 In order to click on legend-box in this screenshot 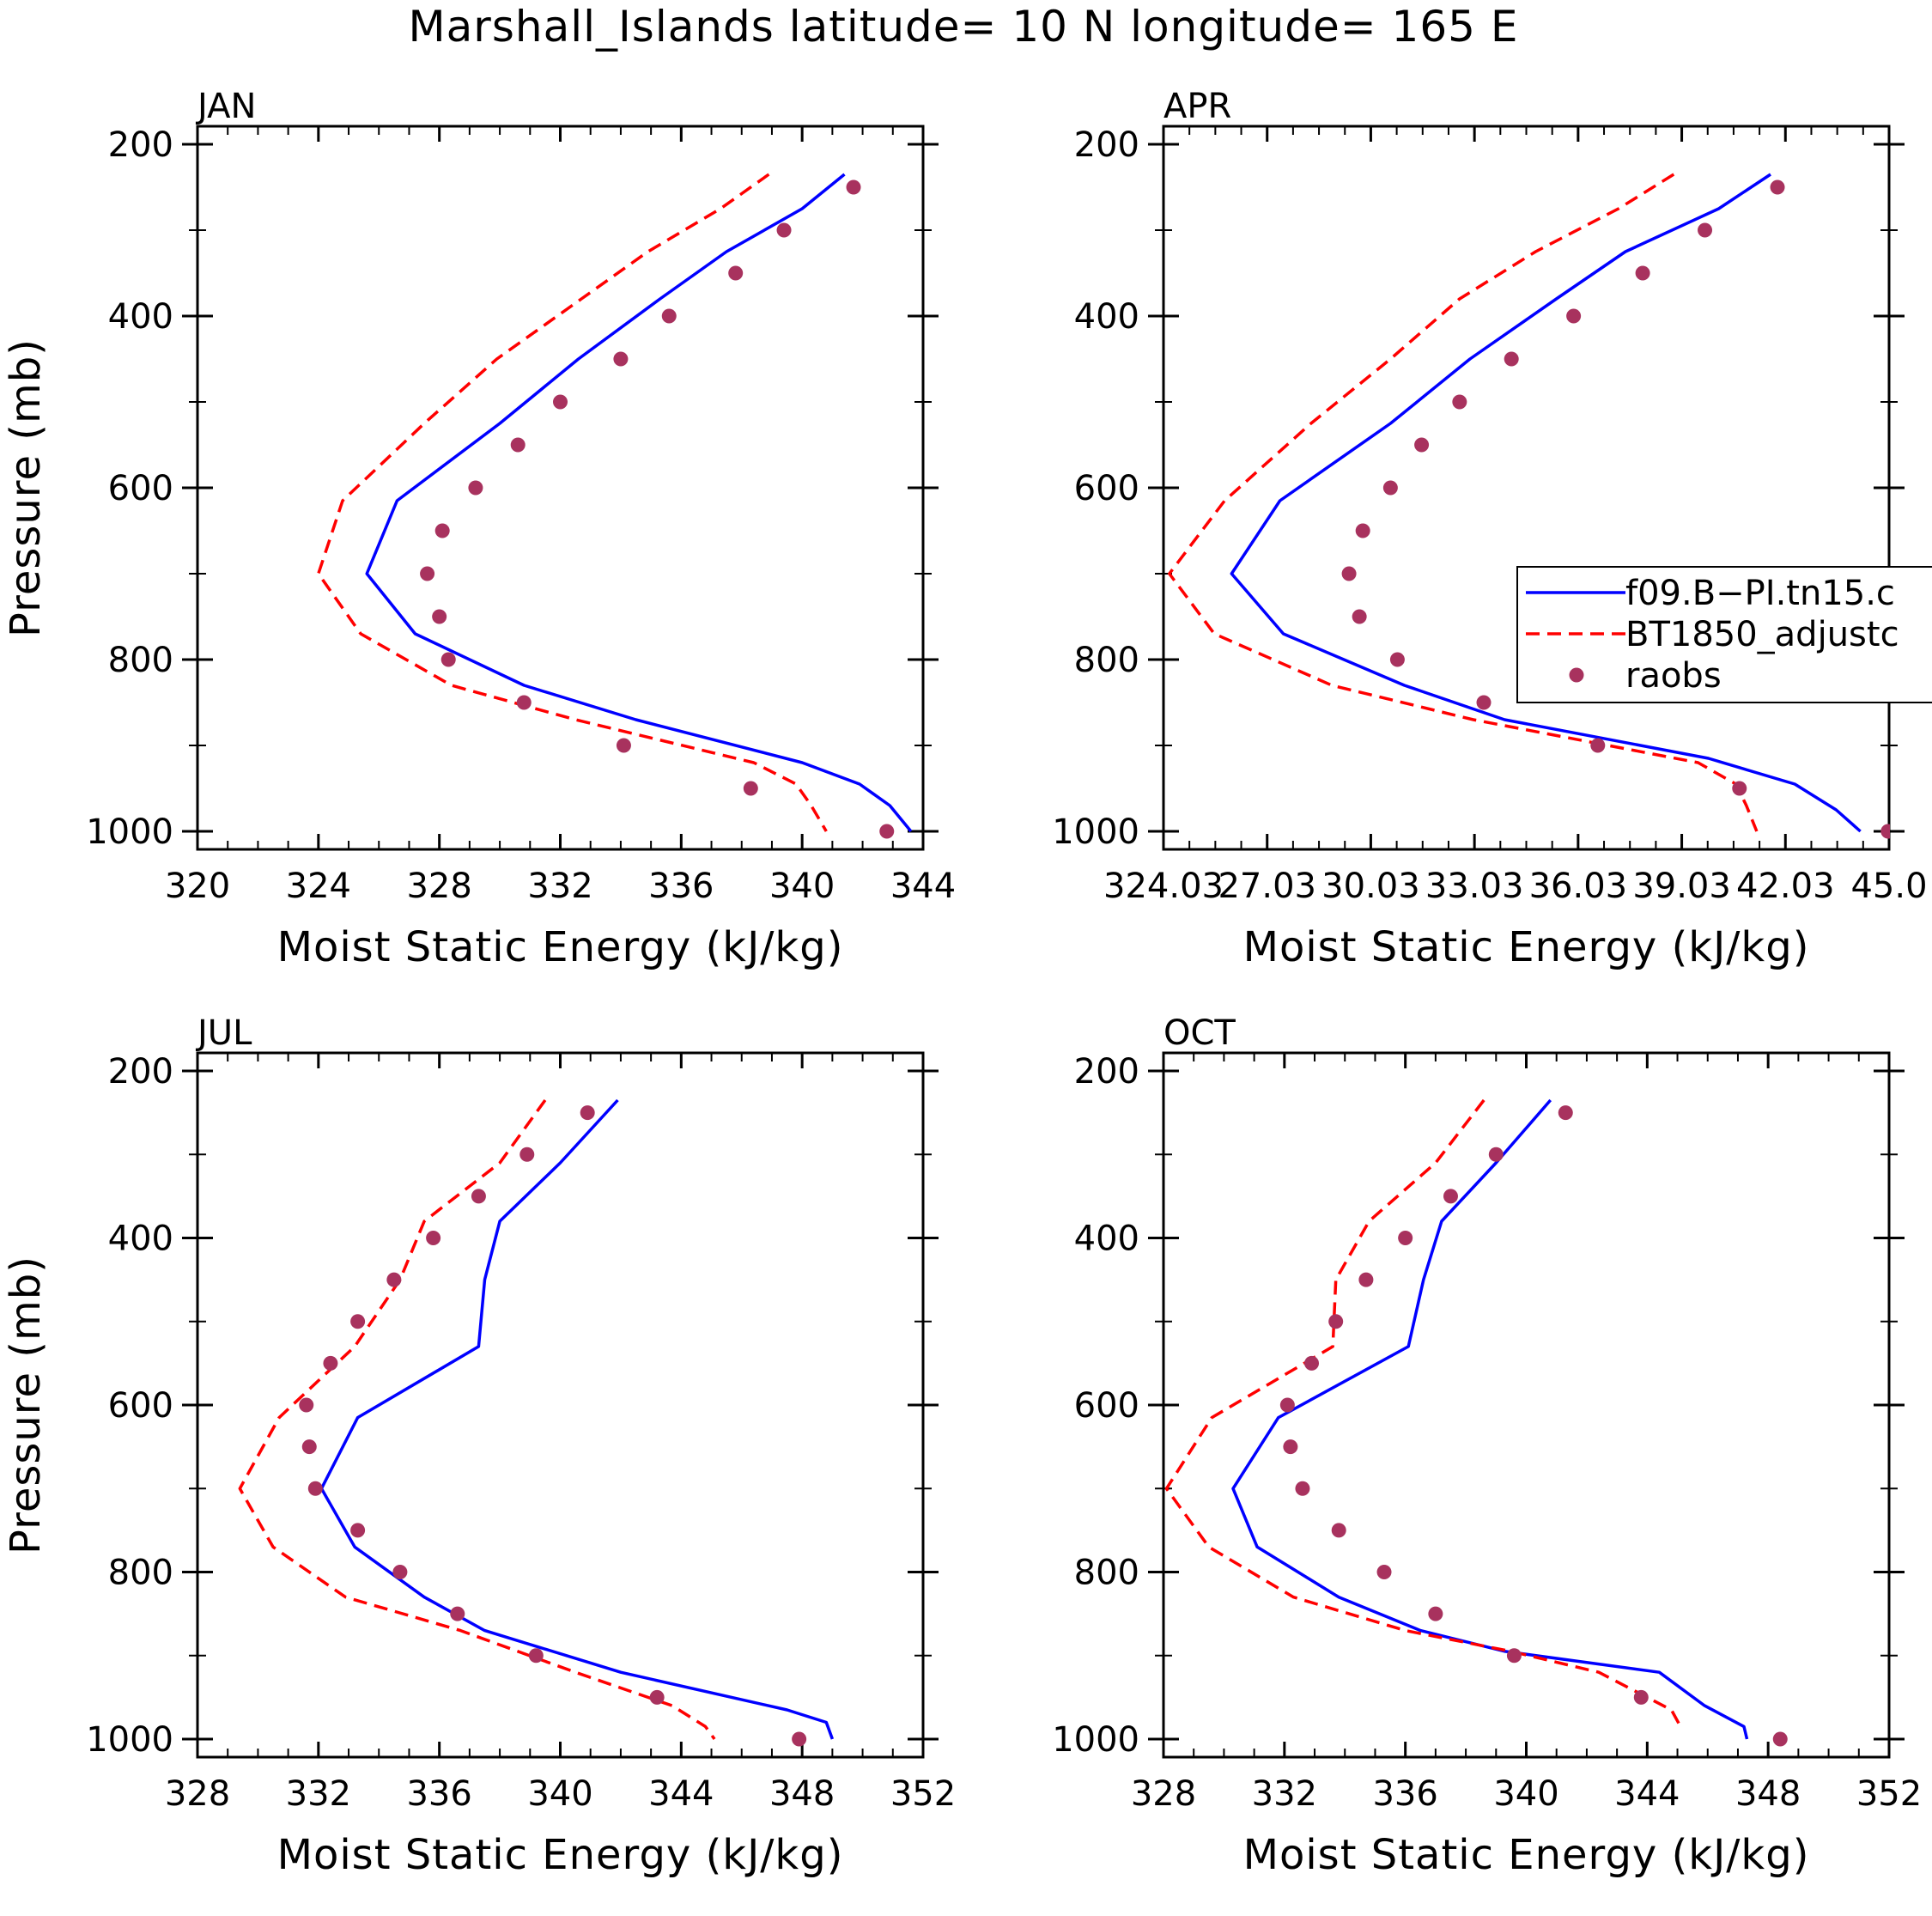, I will do `click(1724, 635)`.